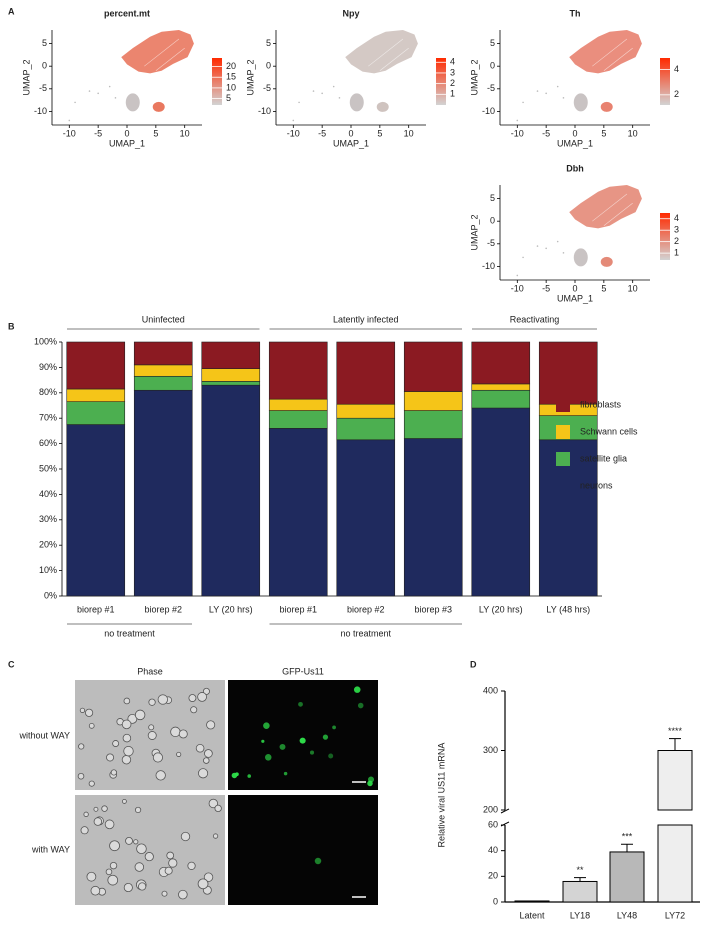 The width and height of the screenshot is (709, 934). I want to click on x-tick-label: 0, so click(574, 133).